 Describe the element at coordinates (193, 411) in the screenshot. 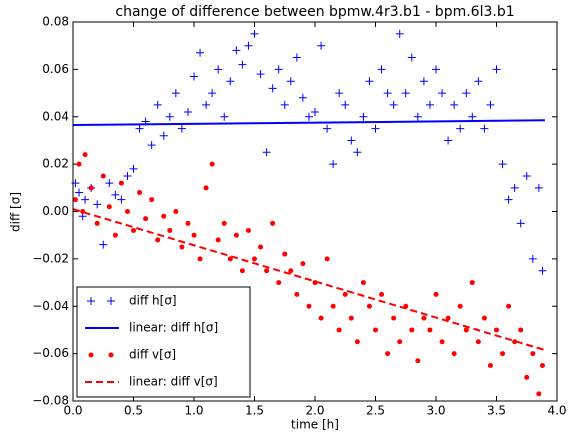

I see `x-tick-label: 1.0` at that location.